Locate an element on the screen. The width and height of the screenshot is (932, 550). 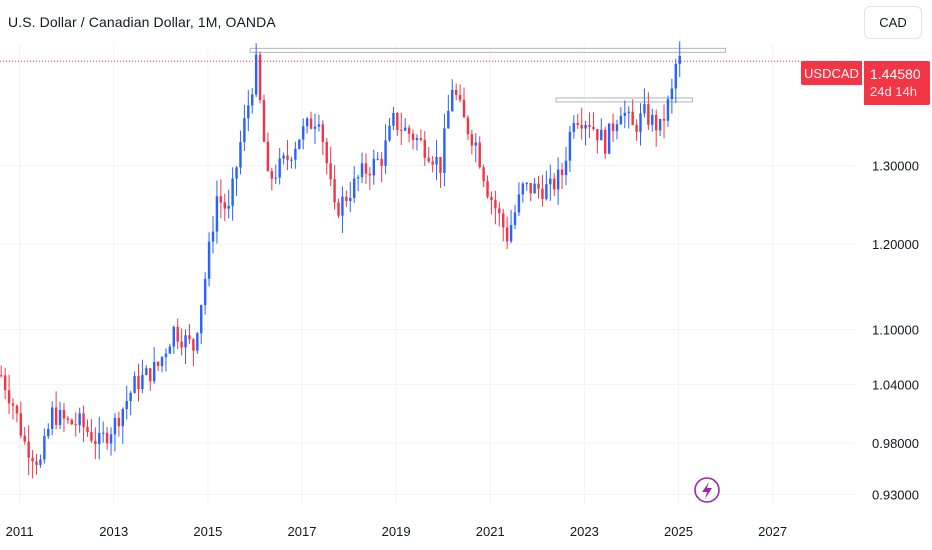
y-tick-label: 1.04000 is located at coordinates (895, 385).